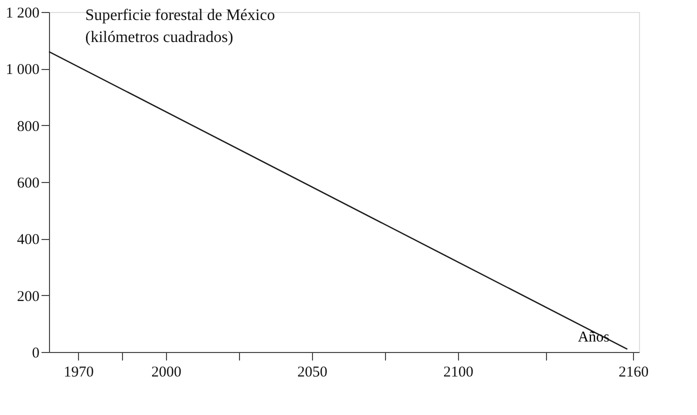  Describe the element at coordinates (23, 70) in the screenshot. I see `y-tick-label: 1 000` at that location.